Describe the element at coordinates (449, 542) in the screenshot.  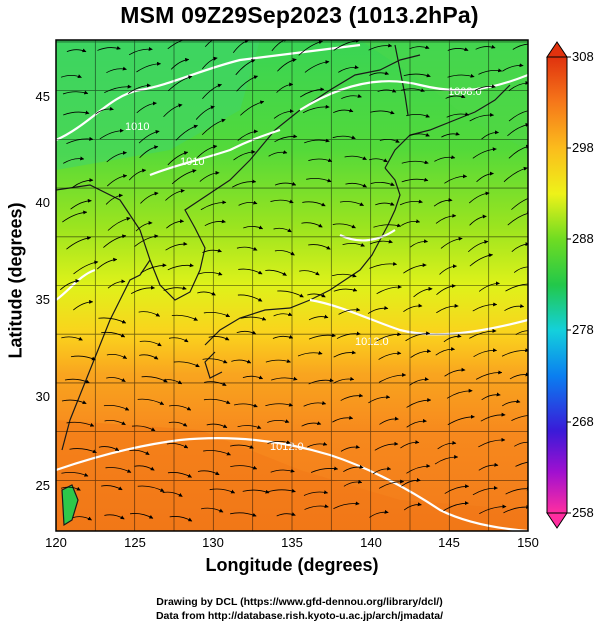
I see `x-tick-label: 145` at that location.